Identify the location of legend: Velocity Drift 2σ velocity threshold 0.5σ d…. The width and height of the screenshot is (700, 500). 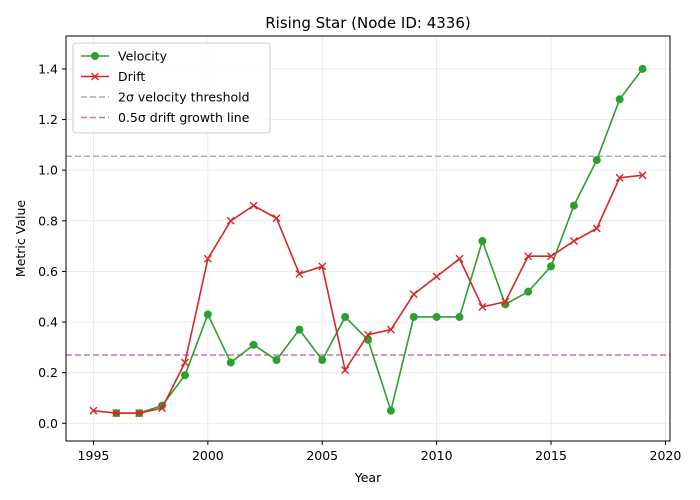
(171, 88).